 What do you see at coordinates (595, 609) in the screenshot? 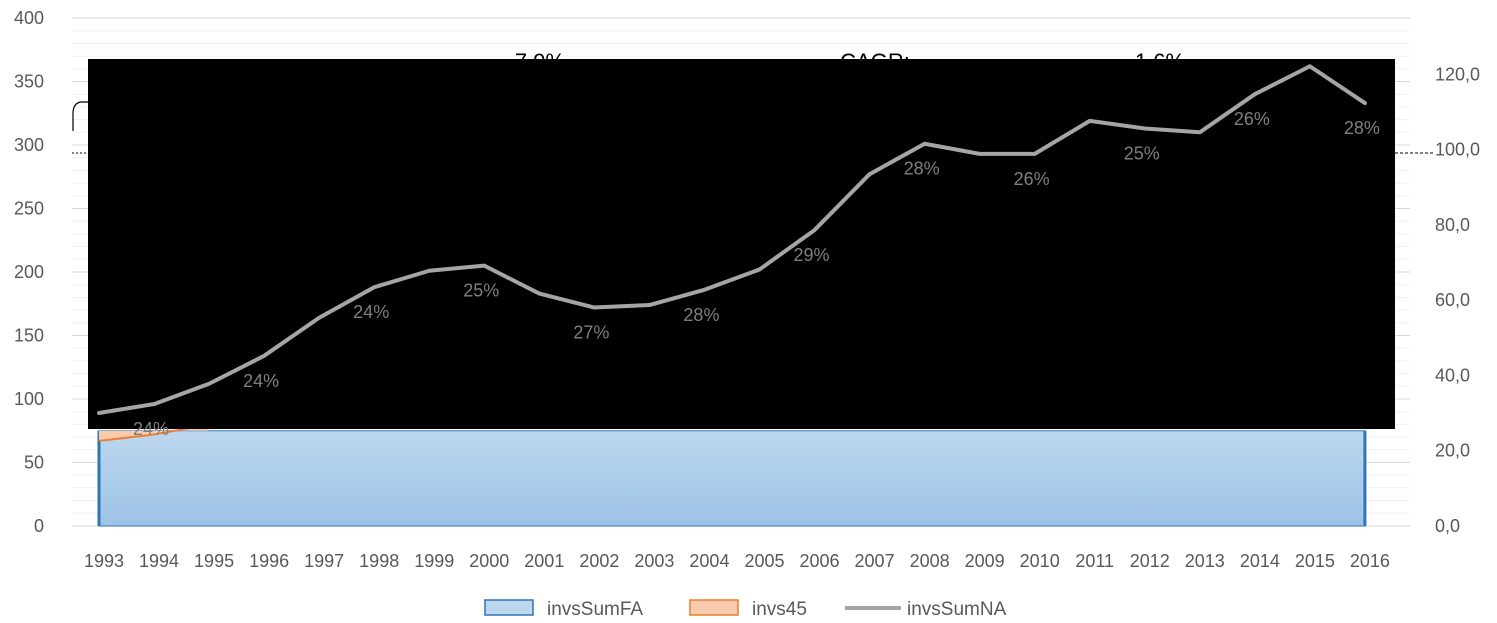
I see `legend-item-label: invsSumFA` at bounding box center [595, 609].